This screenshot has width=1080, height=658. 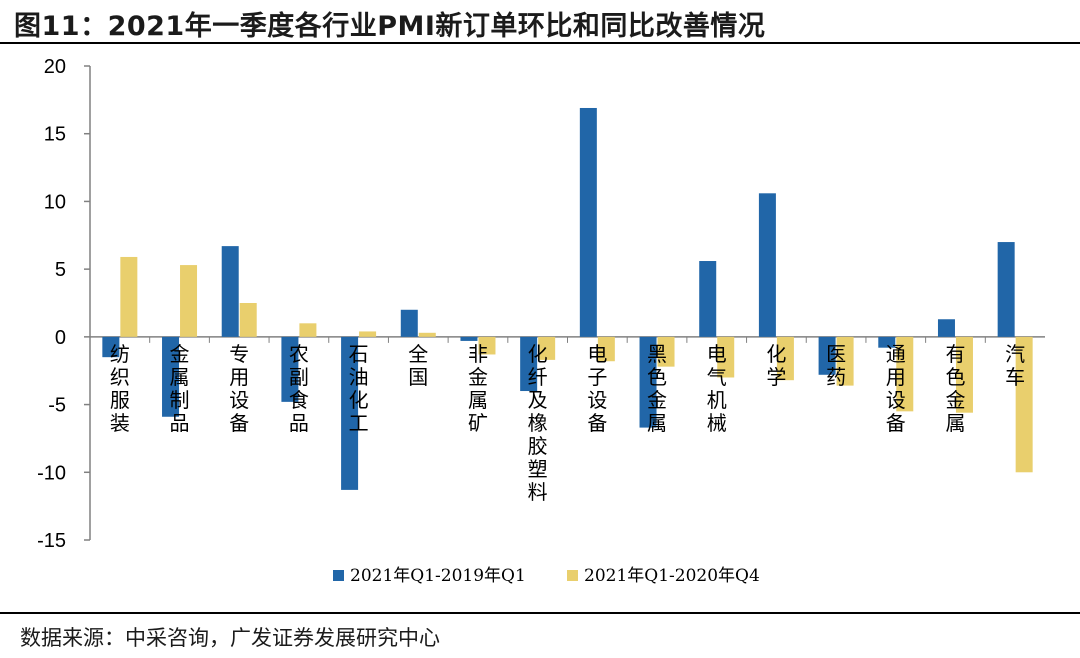 What do you see at coordinates (390, 26) in the screenshot?
I see `chart-title: 图11：2021年一季度各行业PMI新订单环比和同比改善情况` at bounding box center [390, 26].